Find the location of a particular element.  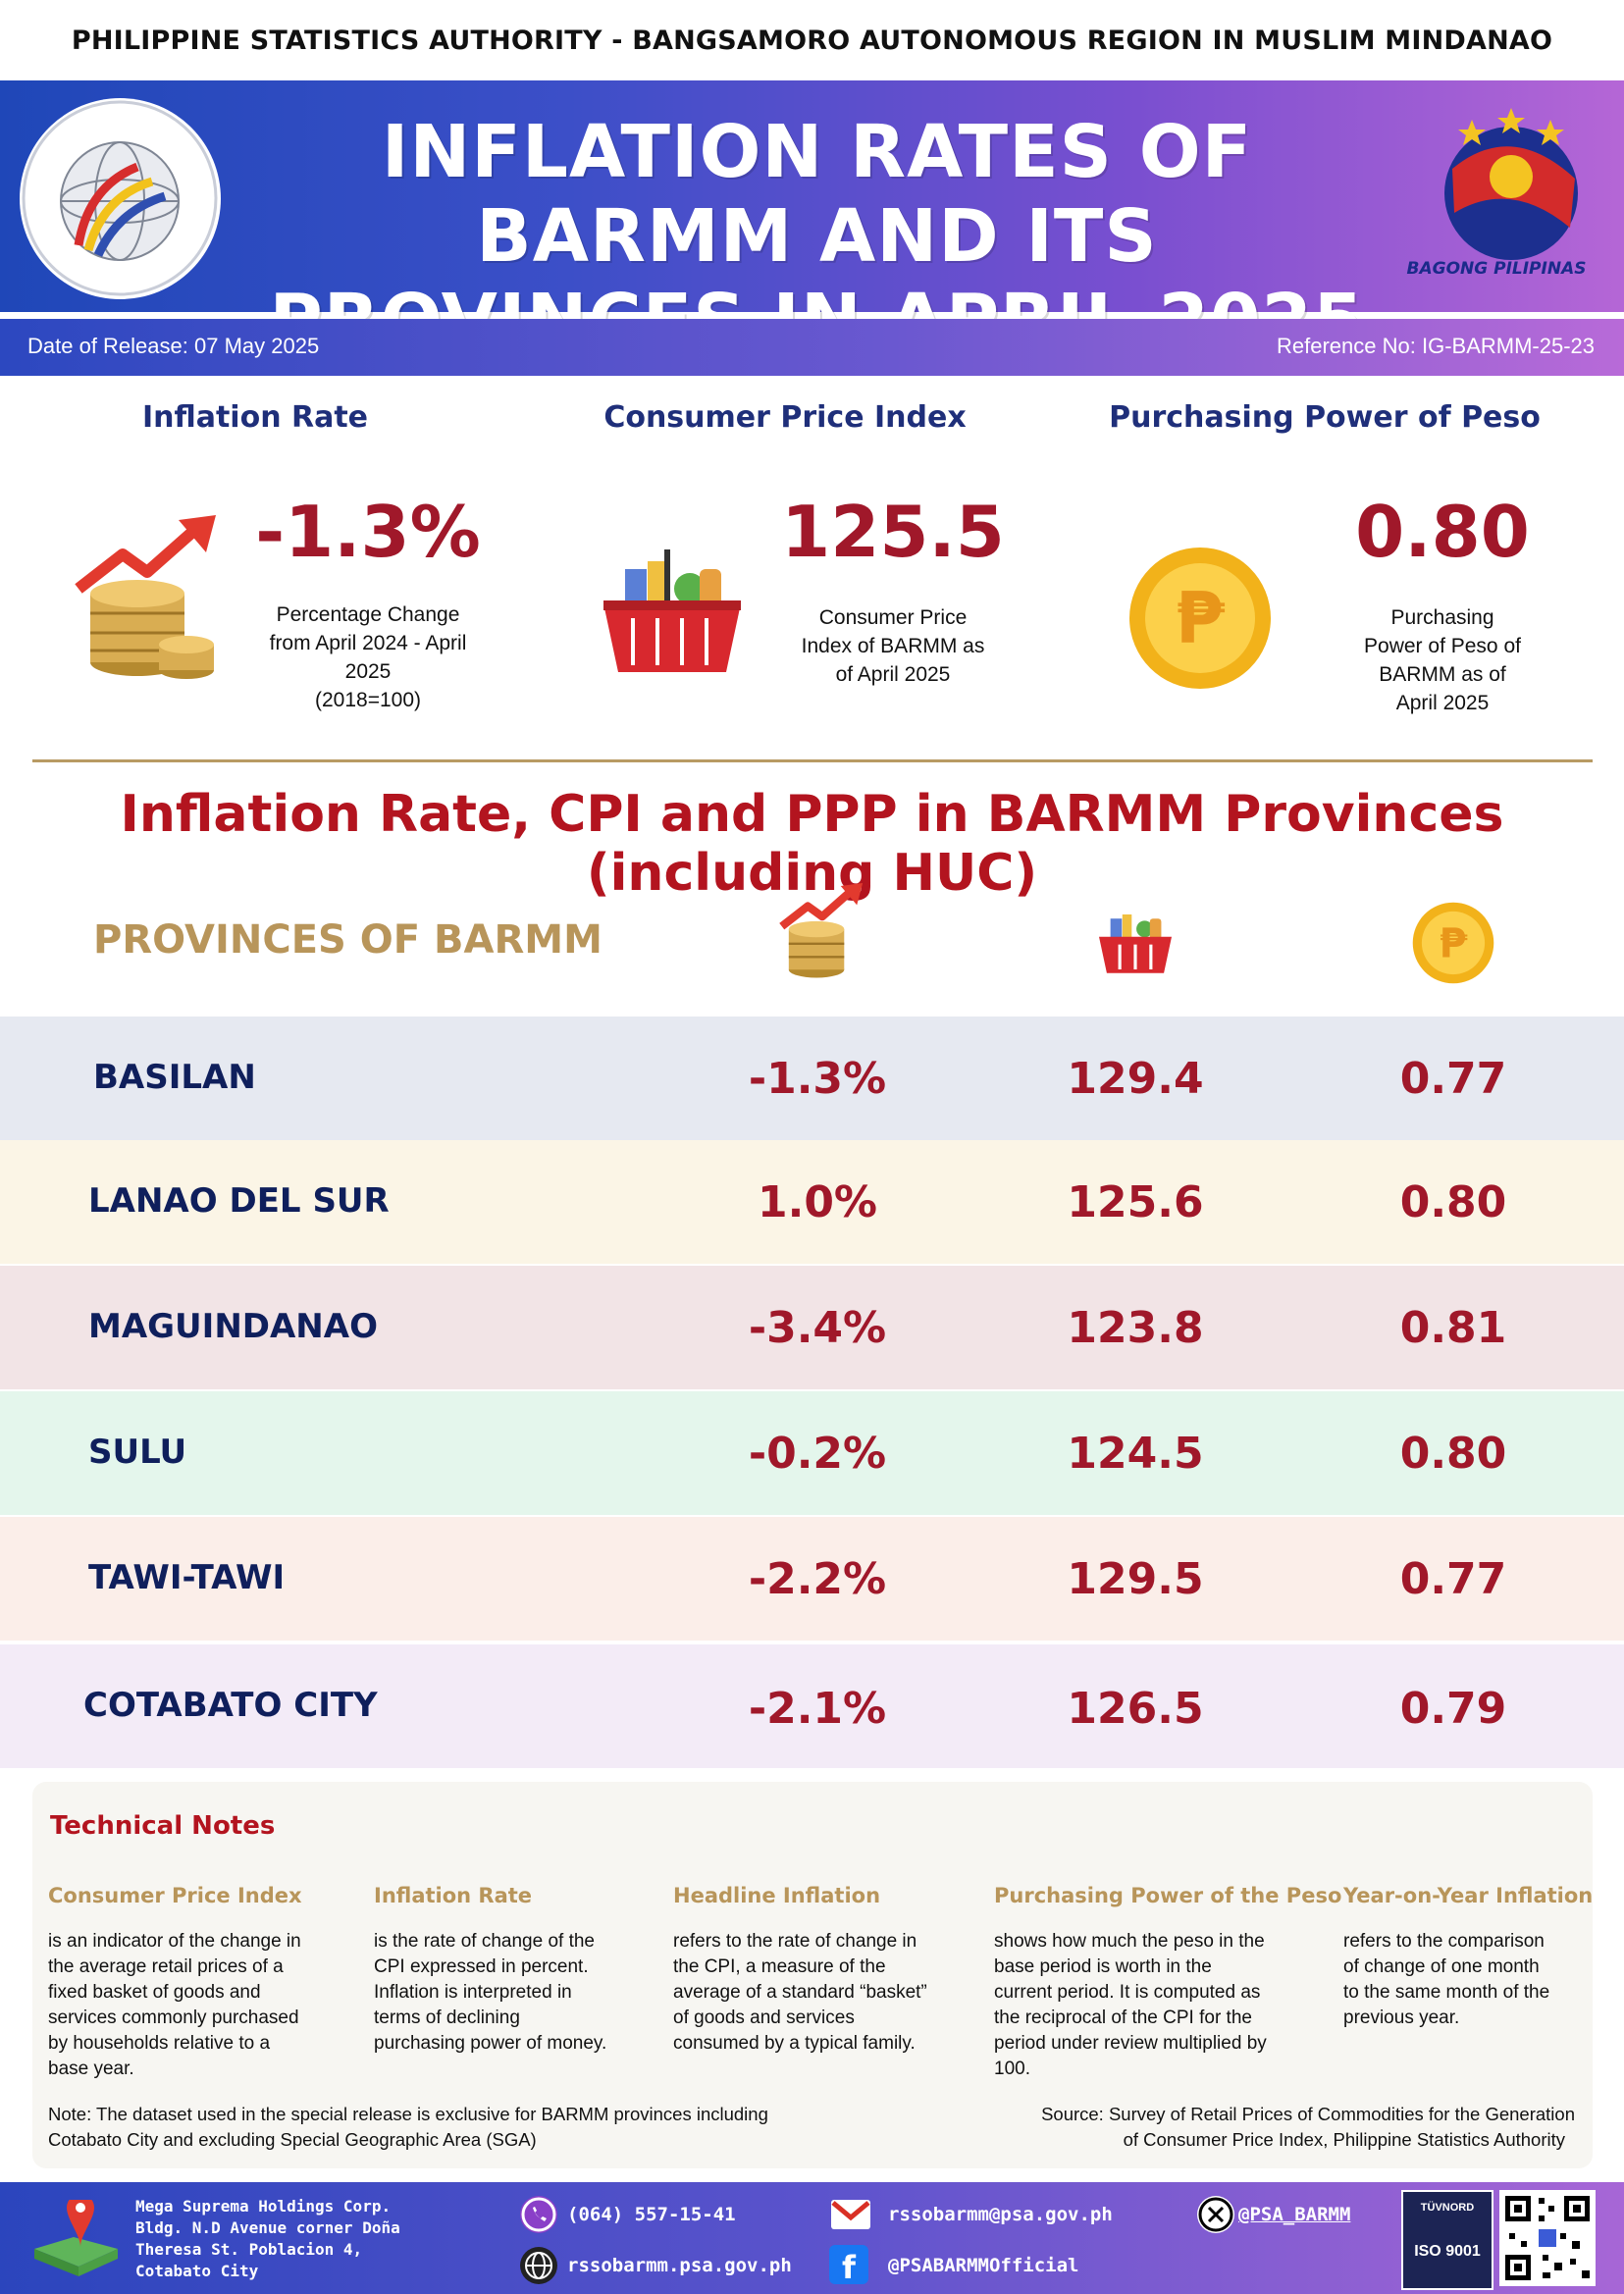

inflation-cell: -0.2% is located at coordinates (817, 1454).